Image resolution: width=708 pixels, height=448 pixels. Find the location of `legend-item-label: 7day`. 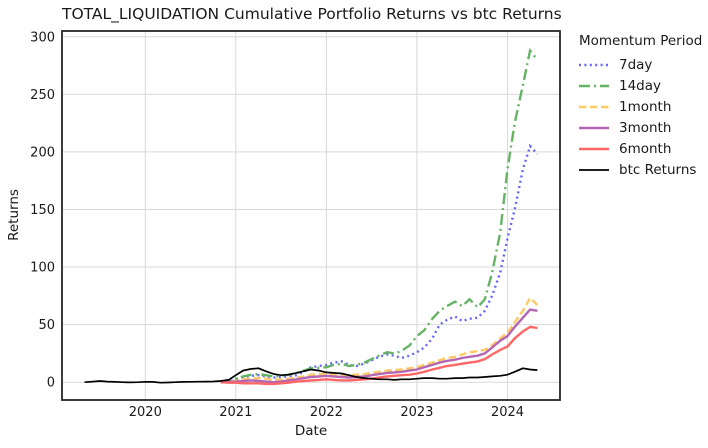

legend-item-label: 7day is located at coordinates (636, 64).